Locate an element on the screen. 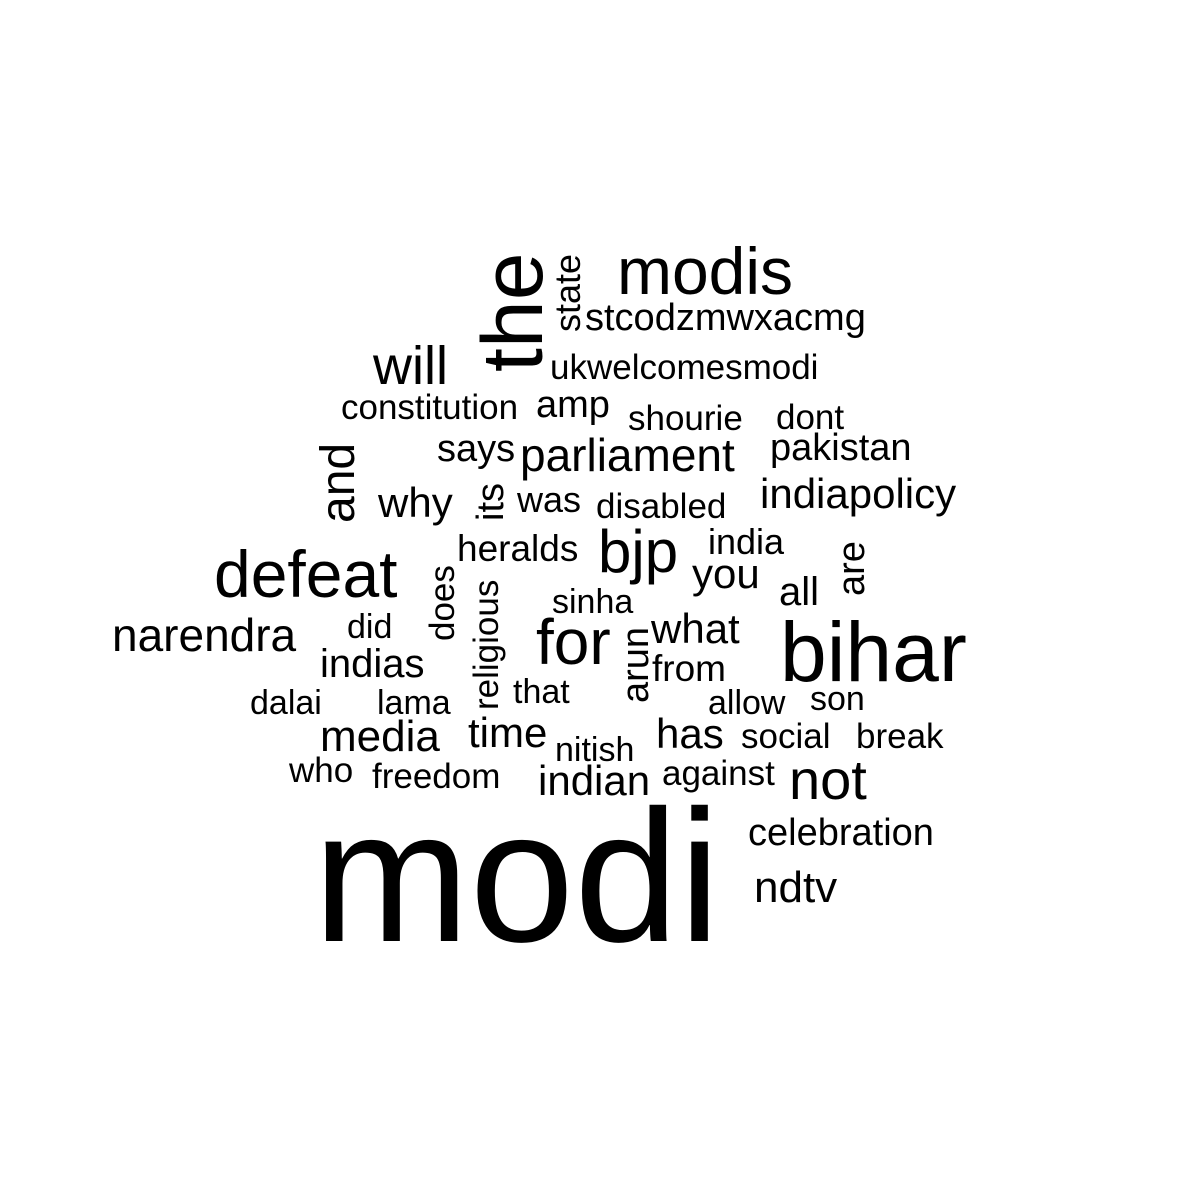 The image size is (1200, 1200). word-modi: modi is located at coordinates (517, 876).